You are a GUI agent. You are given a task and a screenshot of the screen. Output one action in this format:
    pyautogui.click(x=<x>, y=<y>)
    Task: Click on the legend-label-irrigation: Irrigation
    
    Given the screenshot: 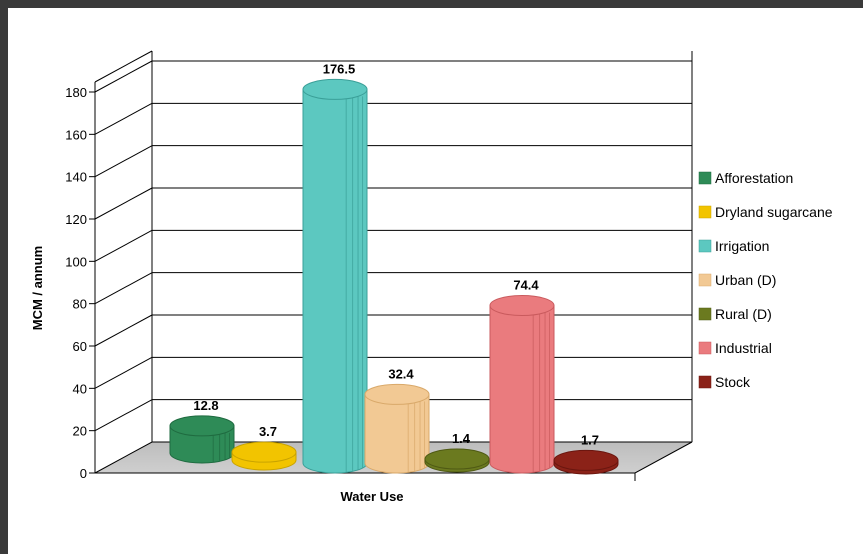 What is the action you would take?
    pyautogui.click(x=742, y=246)
    